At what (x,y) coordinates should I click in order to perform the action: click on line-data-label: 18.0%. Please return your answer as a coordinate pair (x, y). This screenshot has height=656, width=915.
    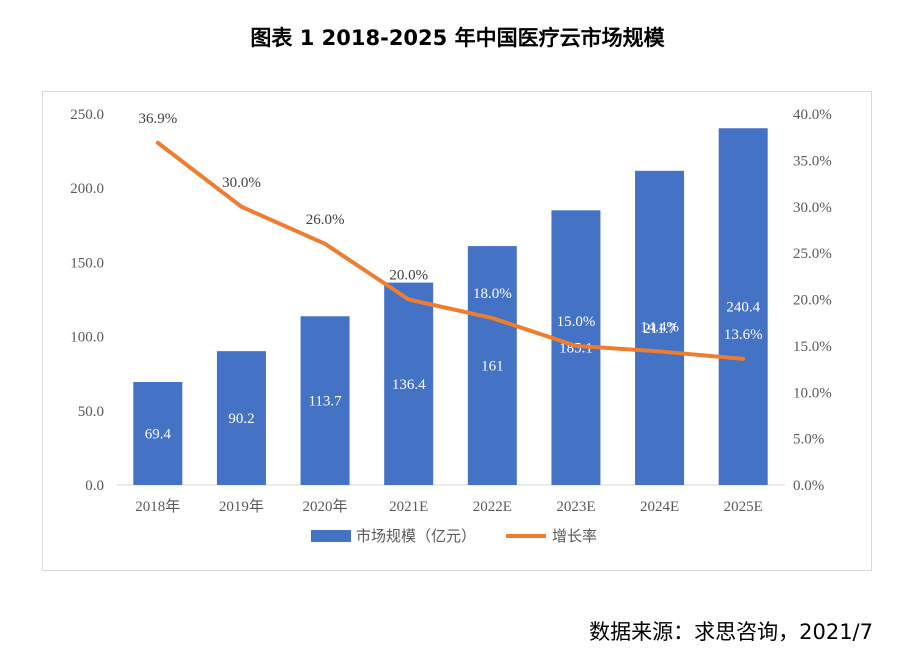
    Looking at the image, I should click on (492, 294).